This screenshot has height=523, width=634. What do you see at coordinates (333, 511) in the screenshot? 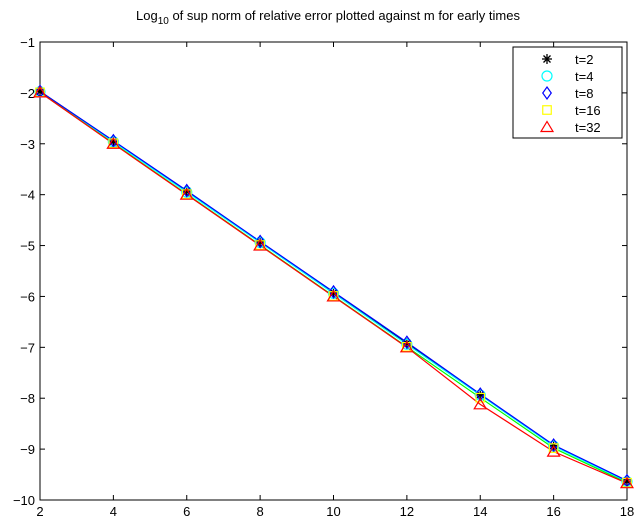
I see `x-tick-label: 10` at bounding box center [333, 511].